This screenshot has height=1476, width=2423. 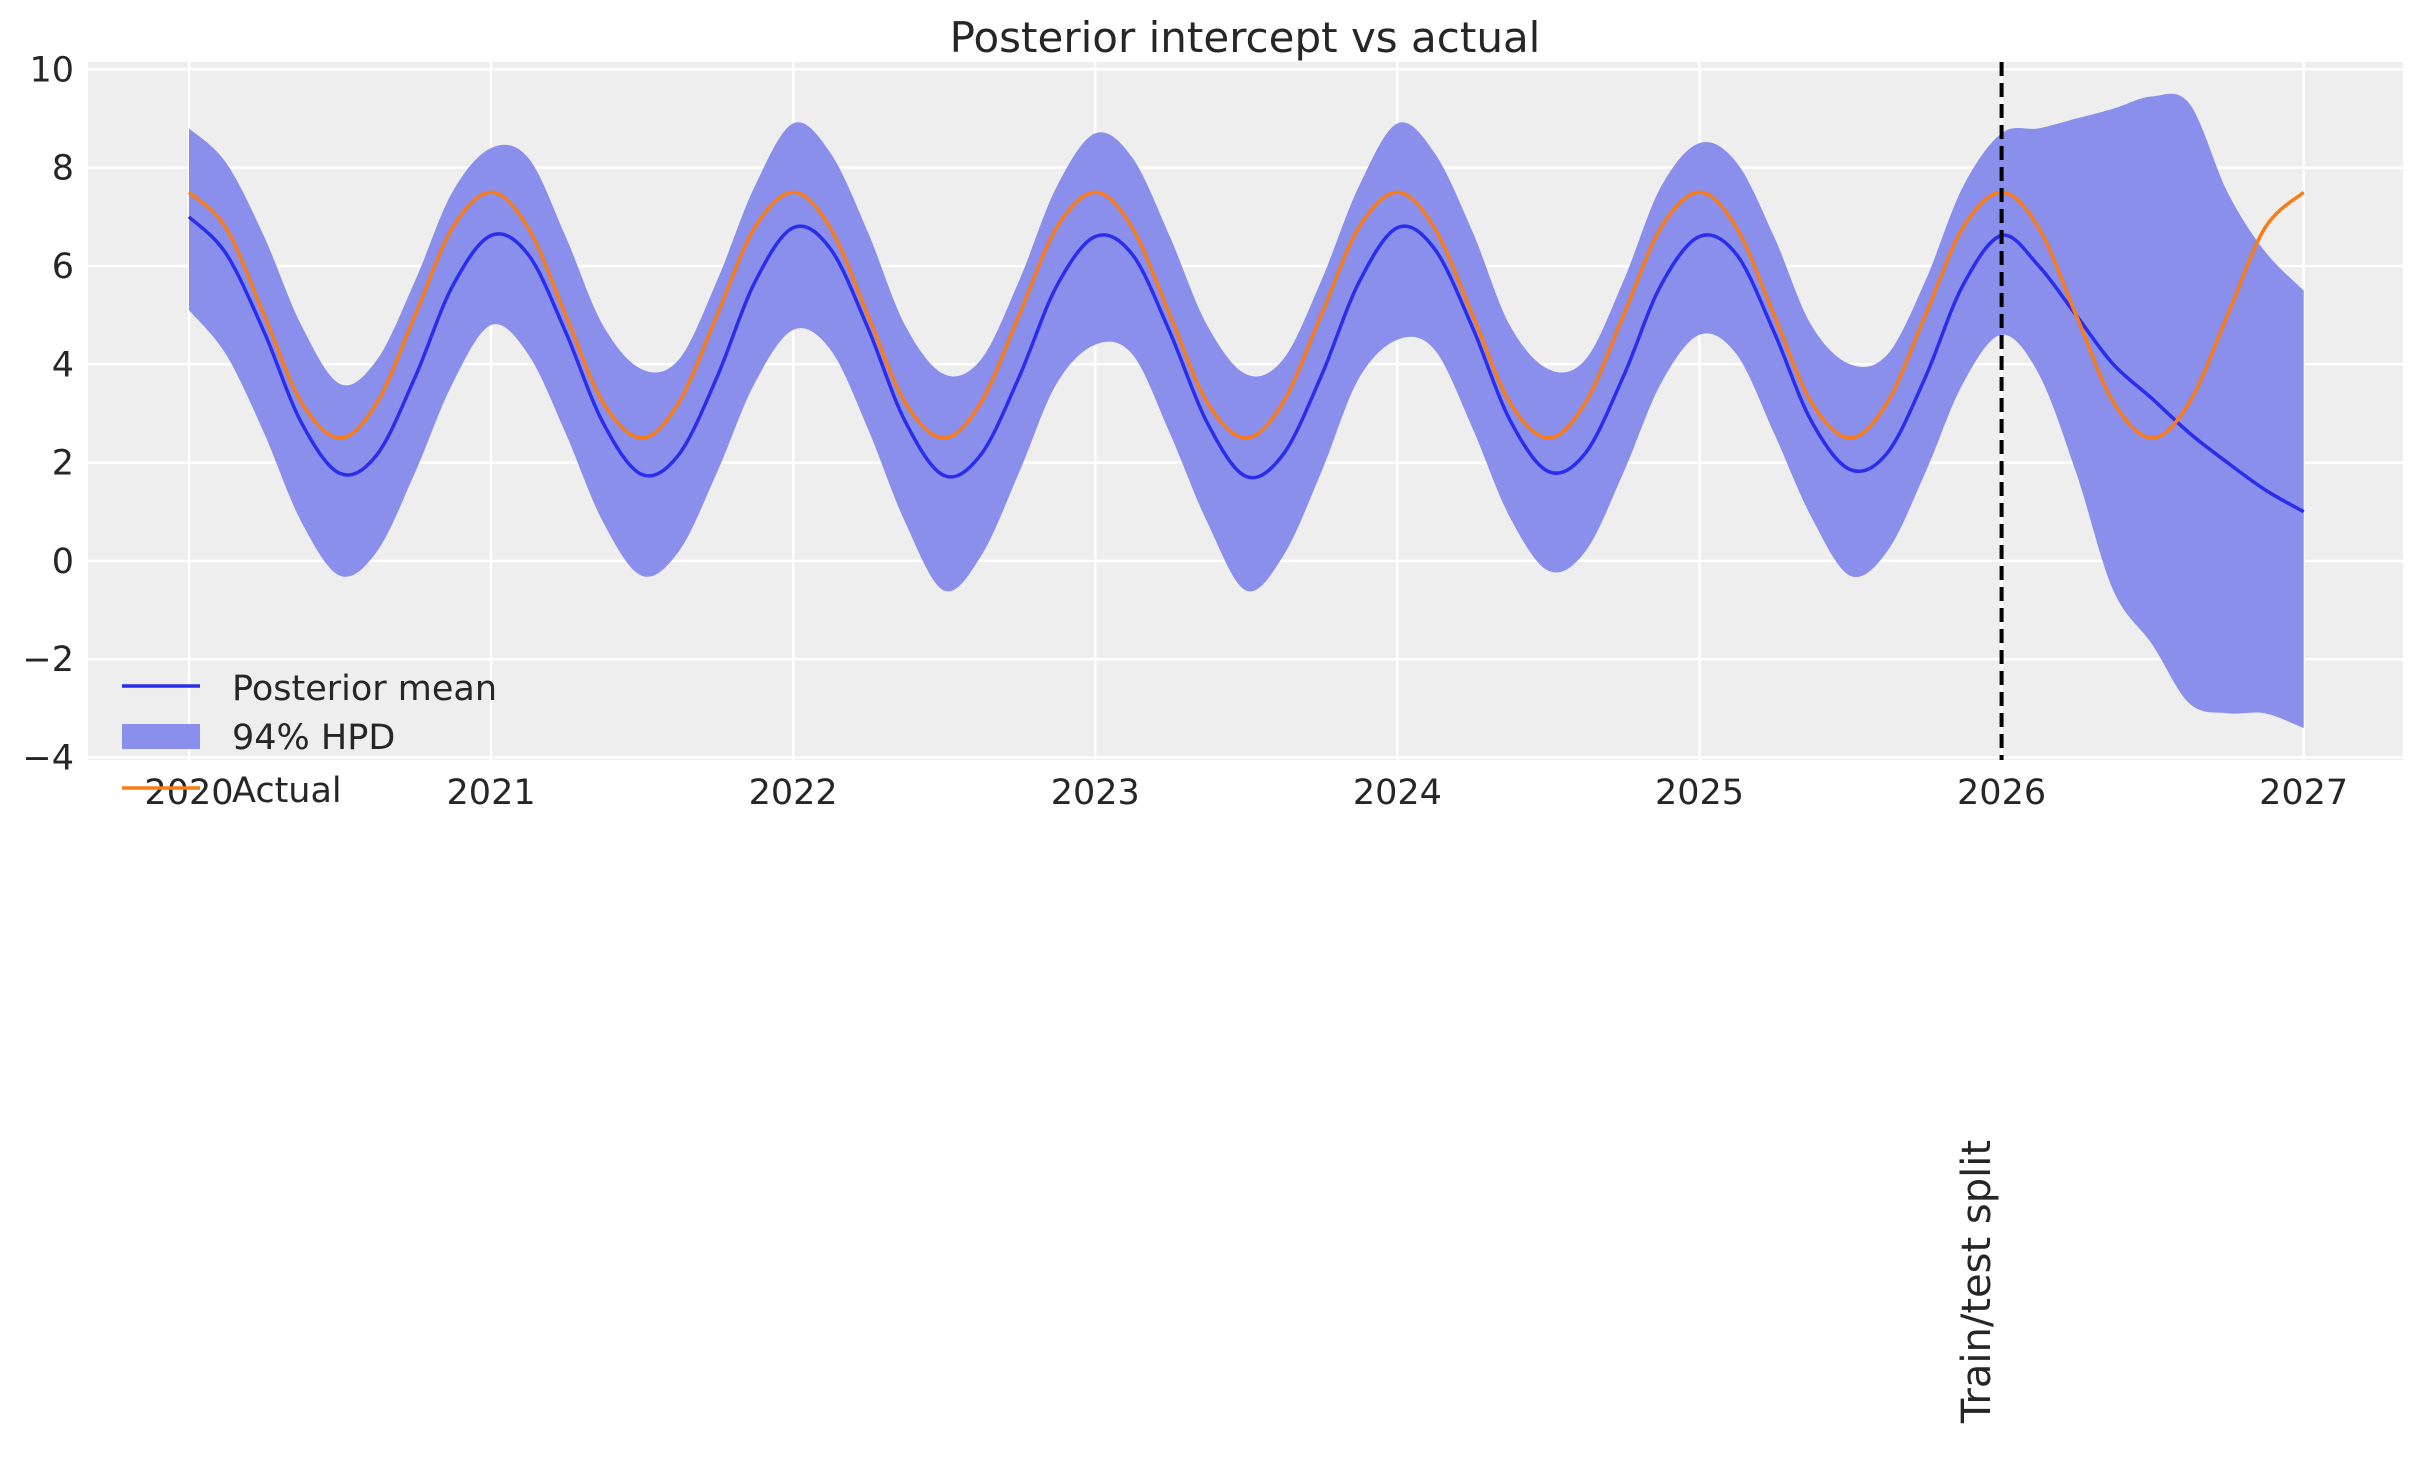 What do you see at coordinates (287, 791) in the screenshot?
I see `legend-label-actual: Actual` at bounding box center [287, 791].